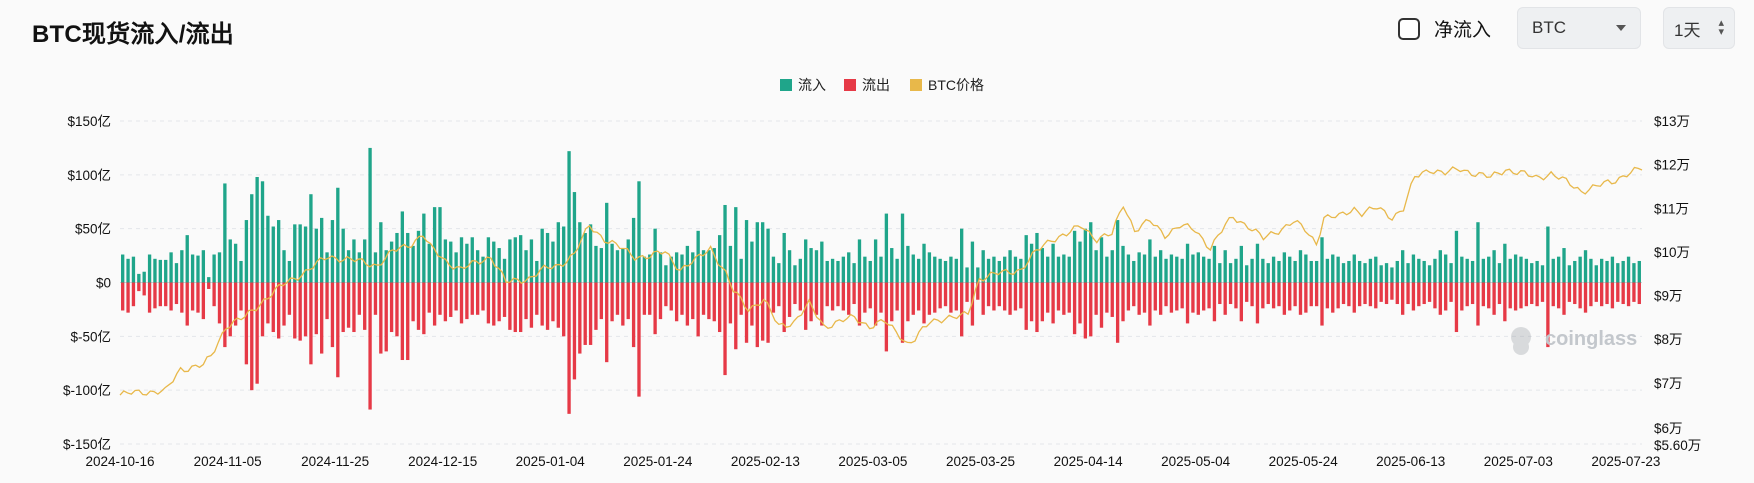 The image size is (1754, 483). What do you see at coordinates (87, 444) in the screenshot?
I see `y-left-tick-label: $-150亿` at bounding box center [87, 444].